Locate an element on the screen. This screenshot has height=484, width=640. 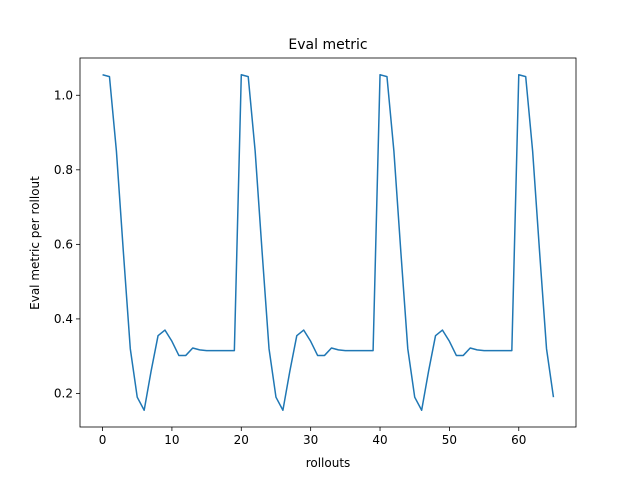
x-tick-label: 40 is located at coordinates (379, 440).